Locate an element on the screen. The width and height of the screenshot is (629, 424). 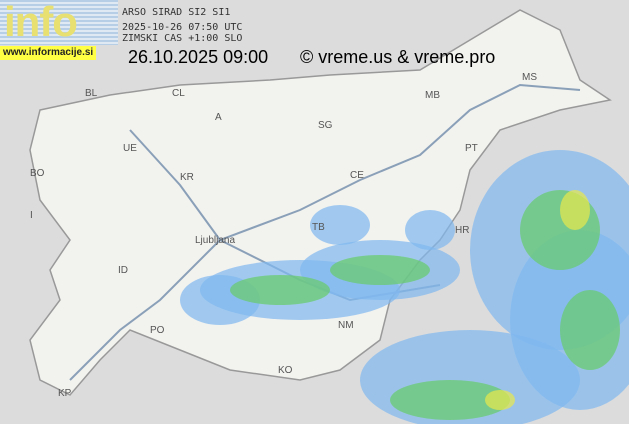
city-label: PO is located at coordinates (157, 330).